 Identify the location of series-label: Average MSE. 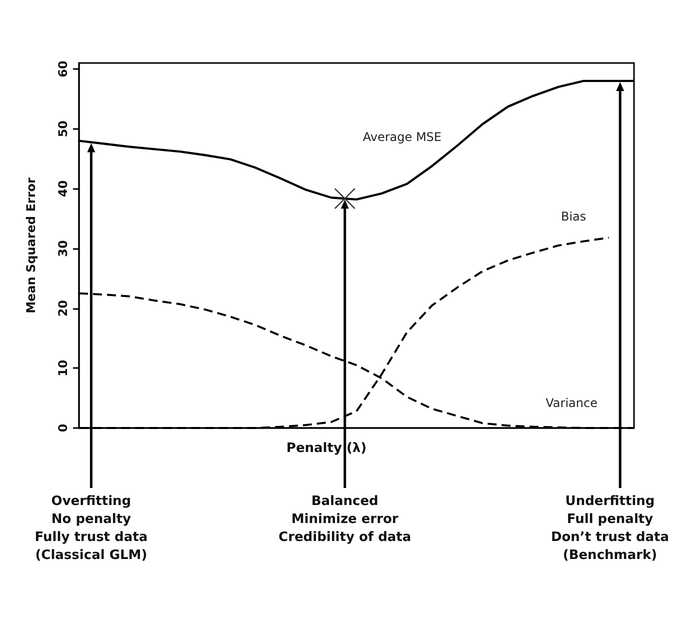
(402, 137).